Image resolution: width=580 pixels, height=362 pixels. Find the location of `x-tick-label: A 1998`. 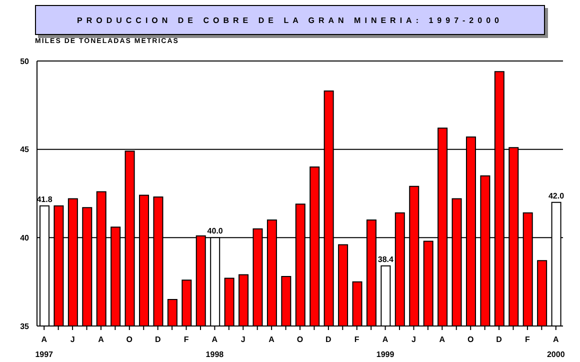

x-tick-label: A 1998 is located at coordinates (215, 347).